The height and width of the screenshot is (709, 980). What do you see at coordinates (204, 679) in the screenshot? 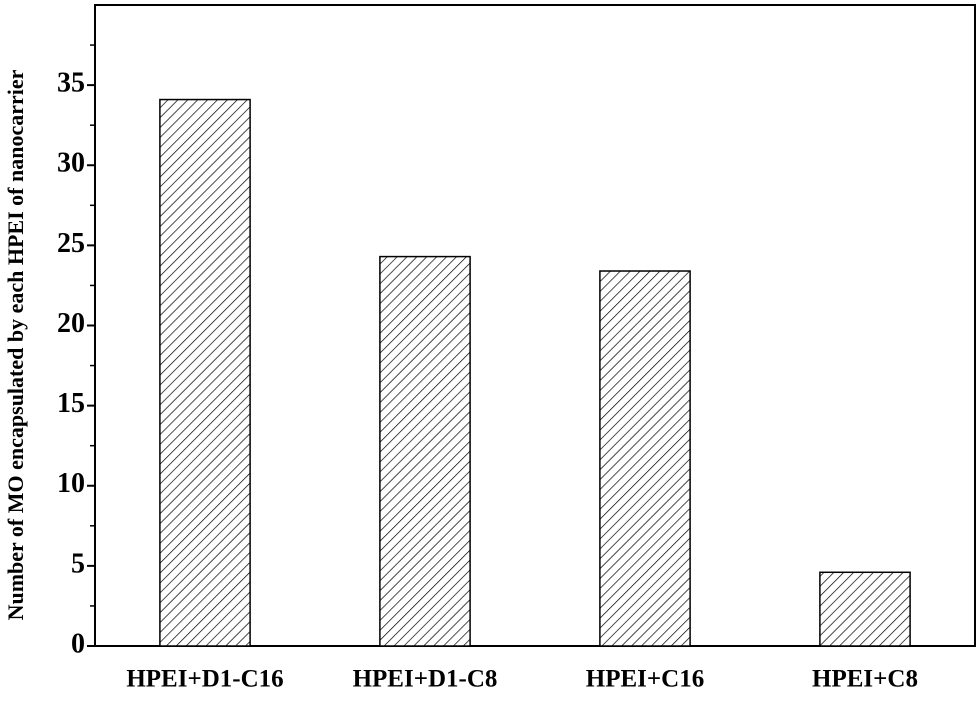
I see `x-tick-label: HPEI+D1-C16` at bounding box center [204, 679].